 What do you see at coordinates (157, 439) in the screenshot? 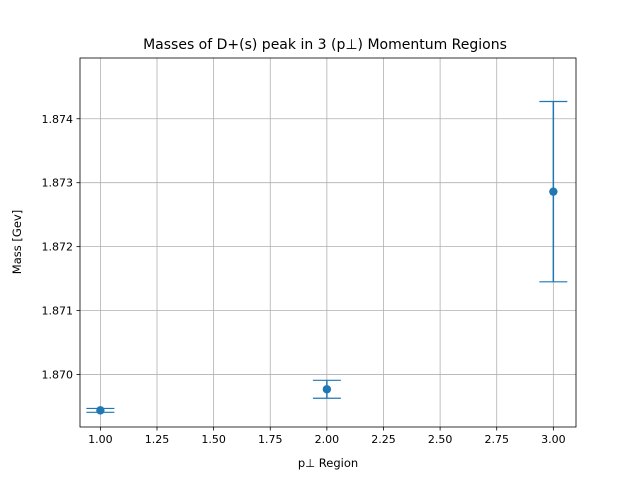
I see `x-tick-label: 1.25` at bounding box center [157, 439].